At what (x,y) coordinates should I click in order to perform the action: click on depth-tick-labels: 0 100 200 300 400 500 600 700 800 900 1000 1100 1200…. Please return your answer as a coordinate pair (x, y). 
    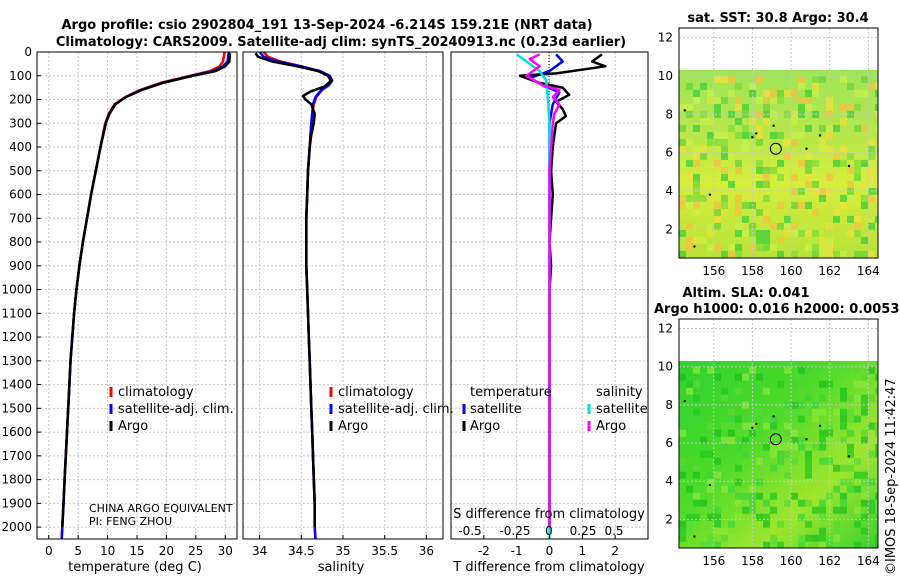
    Looking at the image, I should click on (21, 289).